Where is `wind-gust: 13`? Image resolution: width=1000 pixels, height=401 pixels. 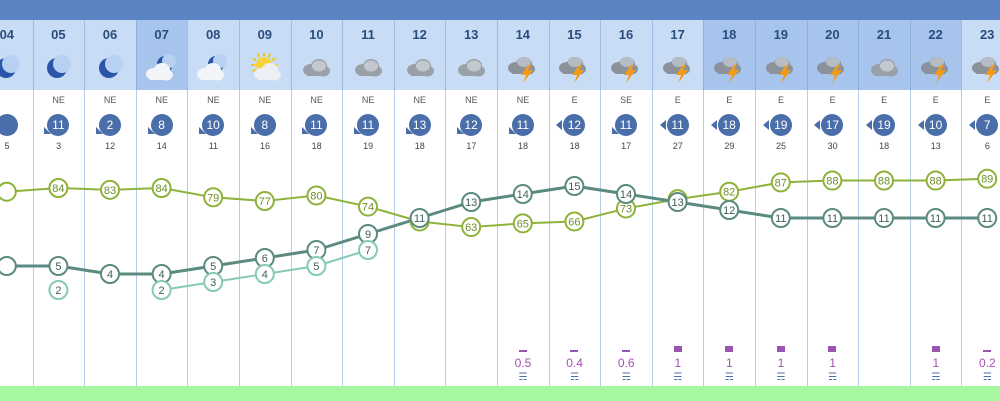
wind-gust: 13 is located at coordinates (935, 146).